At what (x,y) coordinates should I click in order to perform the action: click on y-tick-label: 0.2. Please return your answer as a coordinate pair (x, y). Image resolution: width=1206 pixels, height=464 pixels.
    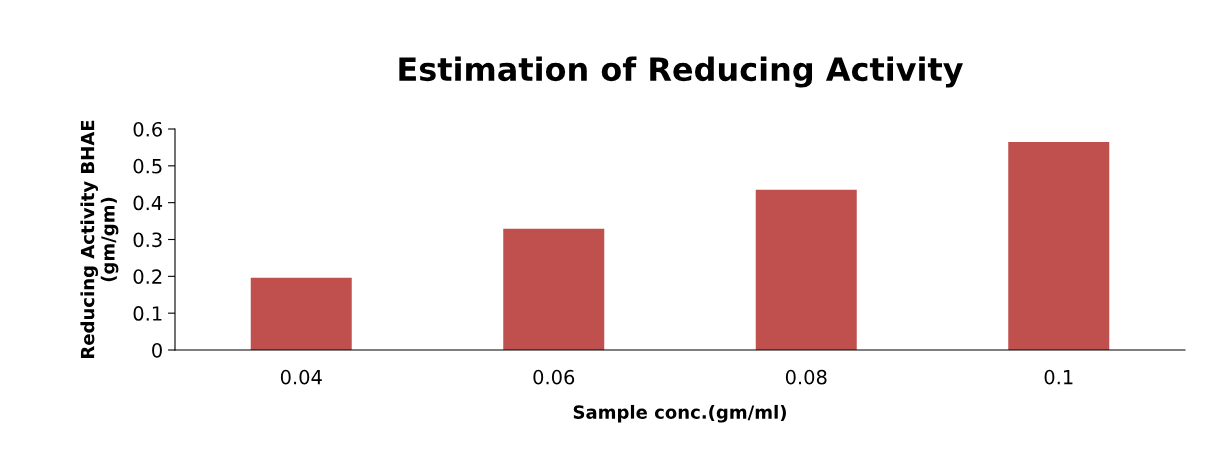
    Looking at the image, I should click on (147, 276).